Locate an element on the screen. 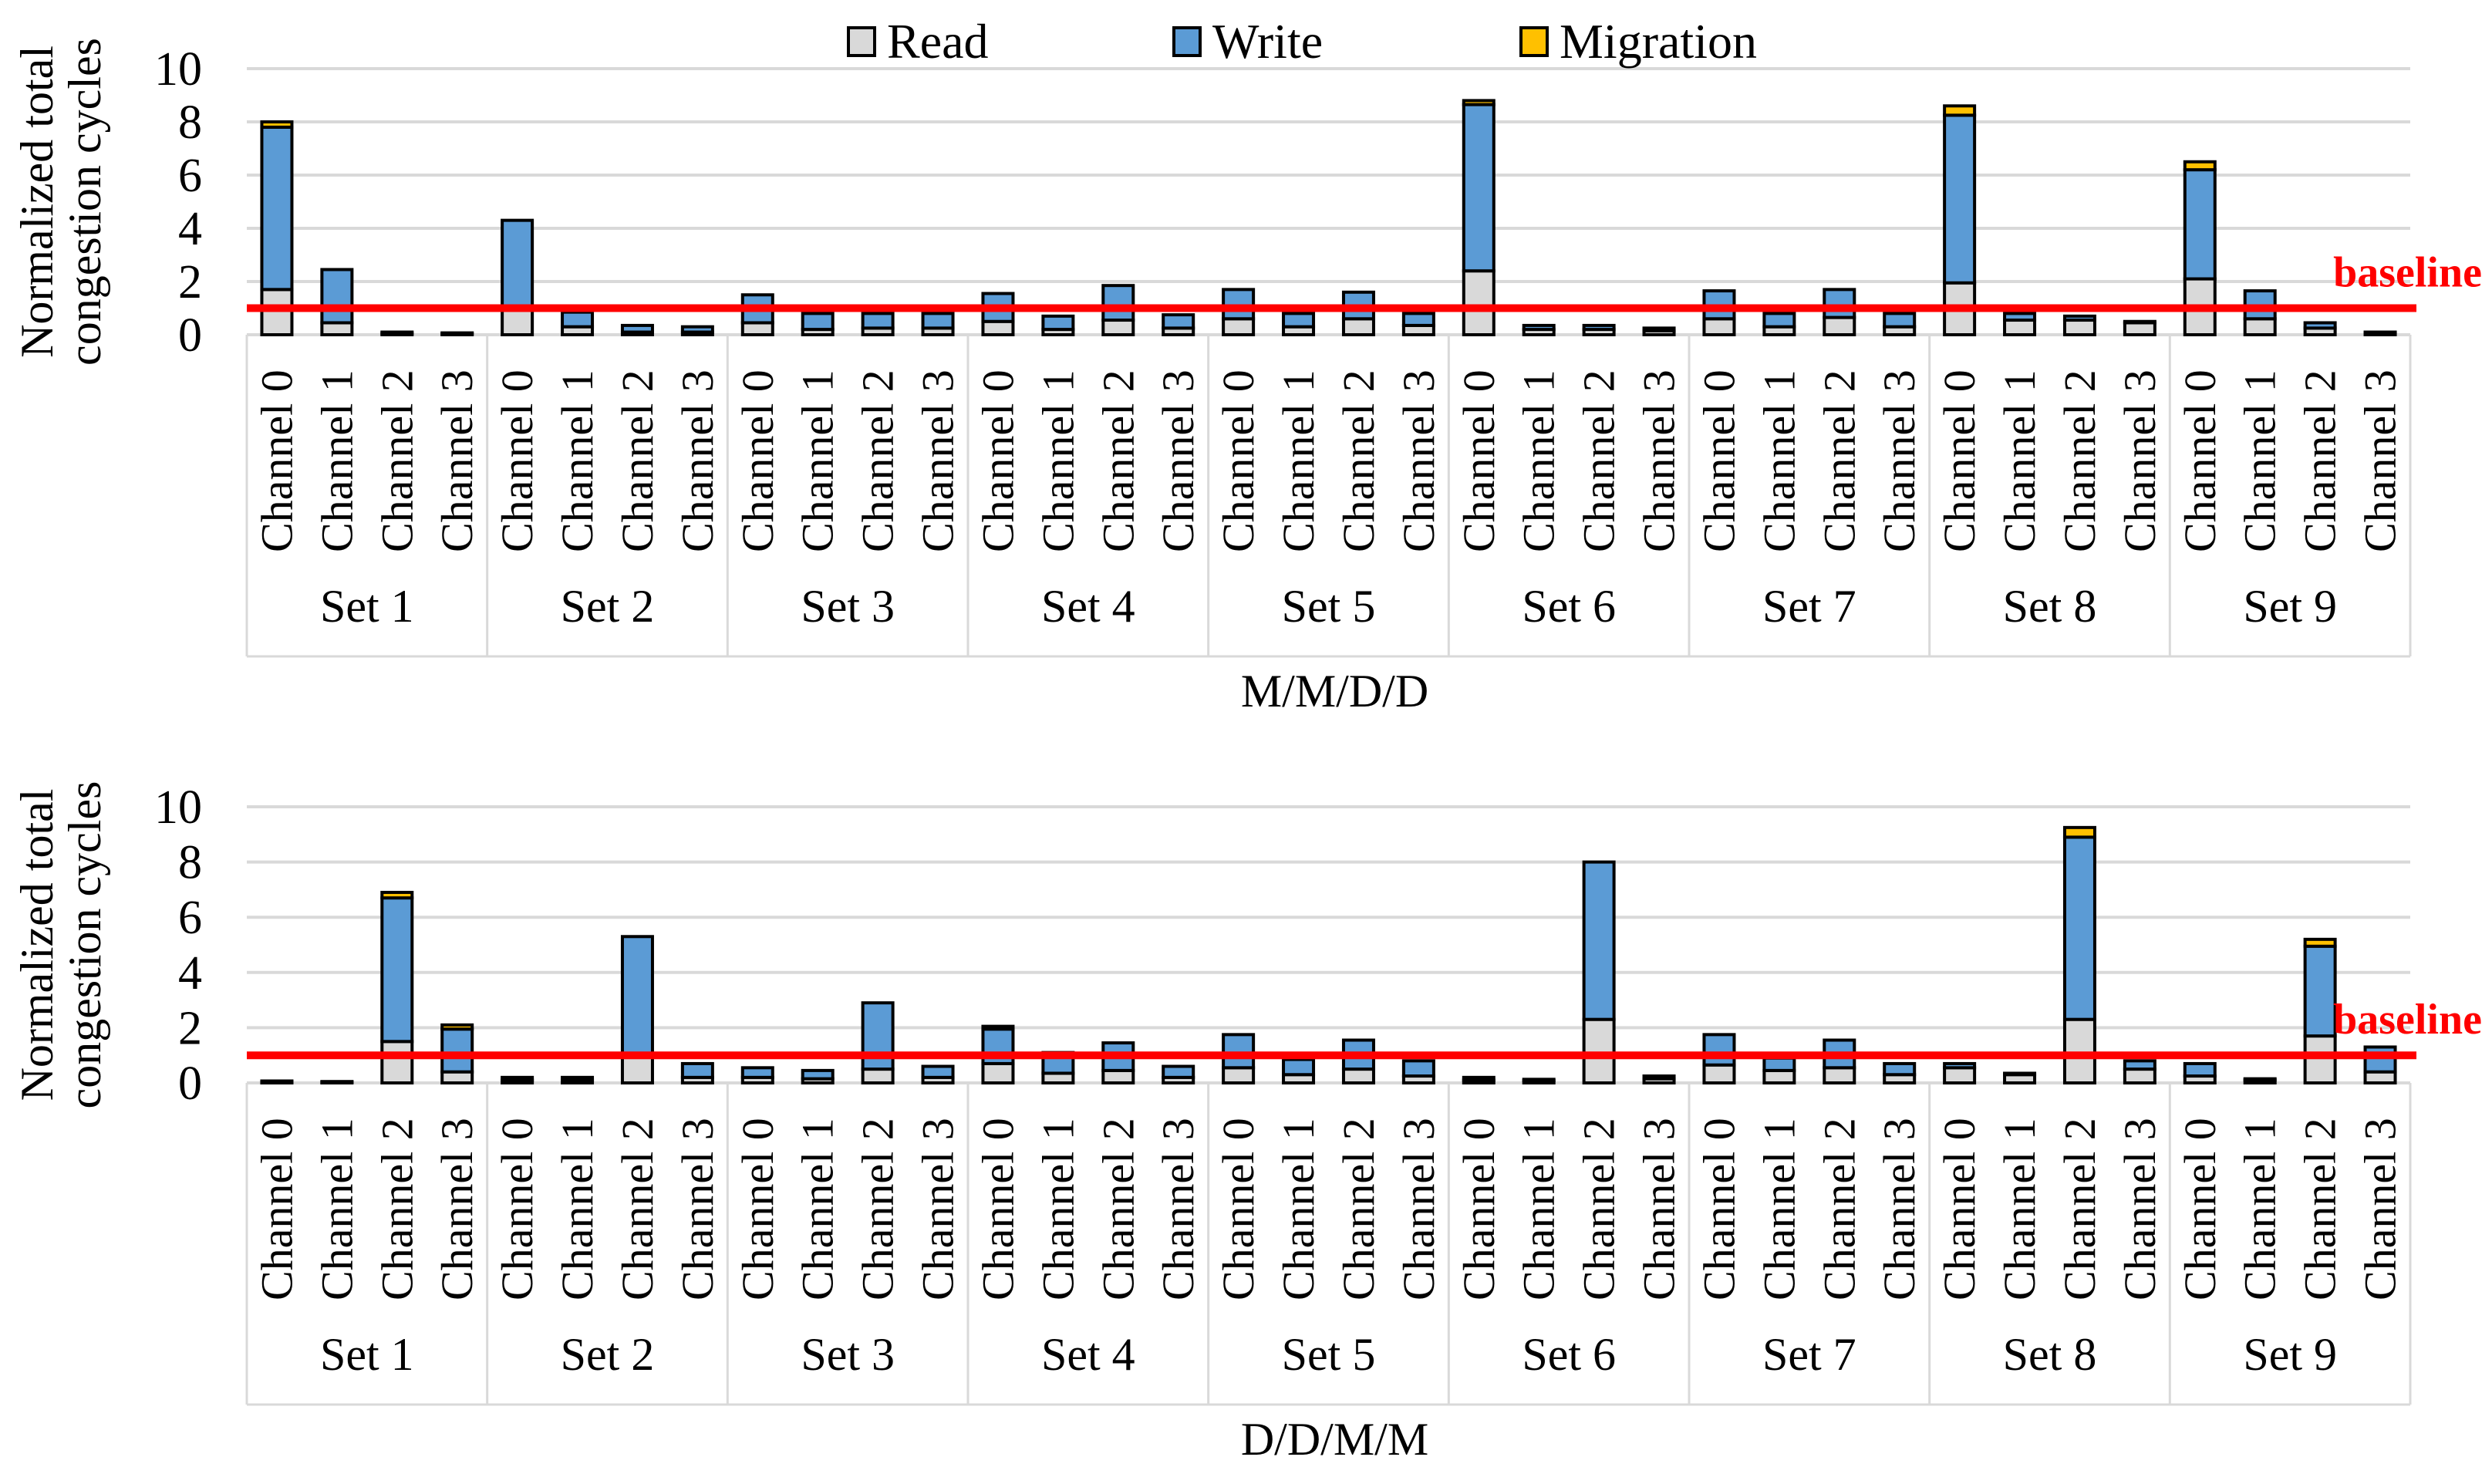  migration-swatch is located at coordinates (1534, 41).